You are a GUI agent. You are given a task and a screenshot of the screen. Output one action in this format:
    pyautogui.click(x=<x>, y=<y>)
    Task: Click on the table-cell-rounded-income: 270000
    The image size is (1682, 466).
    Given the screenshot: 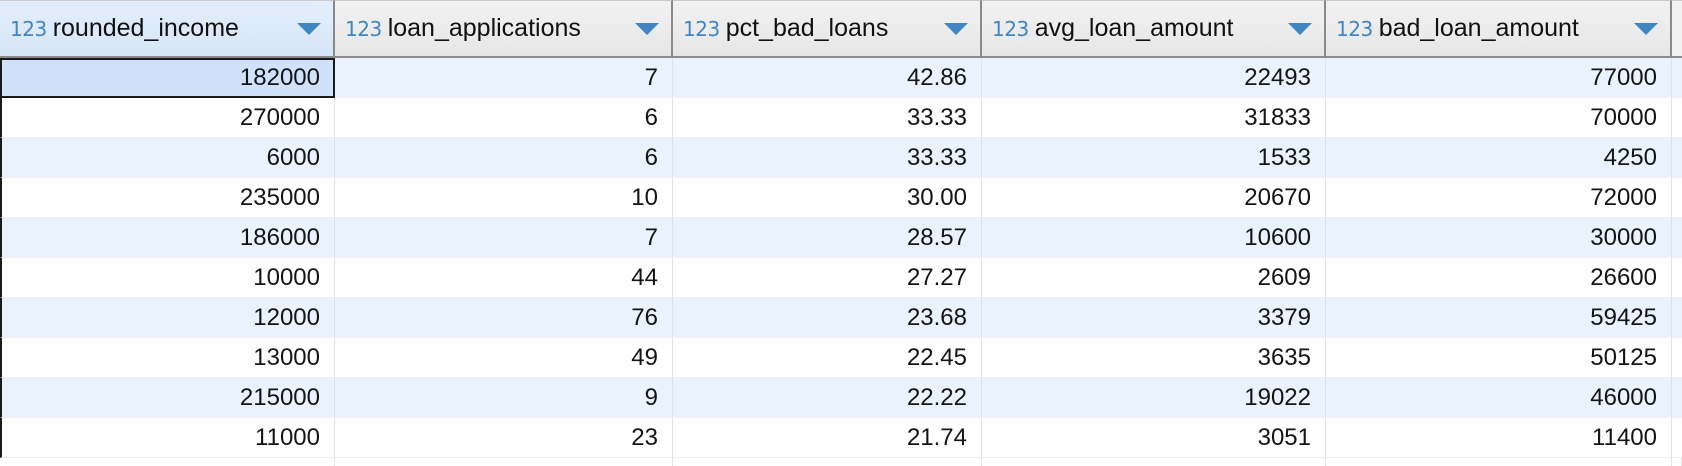 What is the action you would take?
    pyautogui.click(x=167, y=118)
    